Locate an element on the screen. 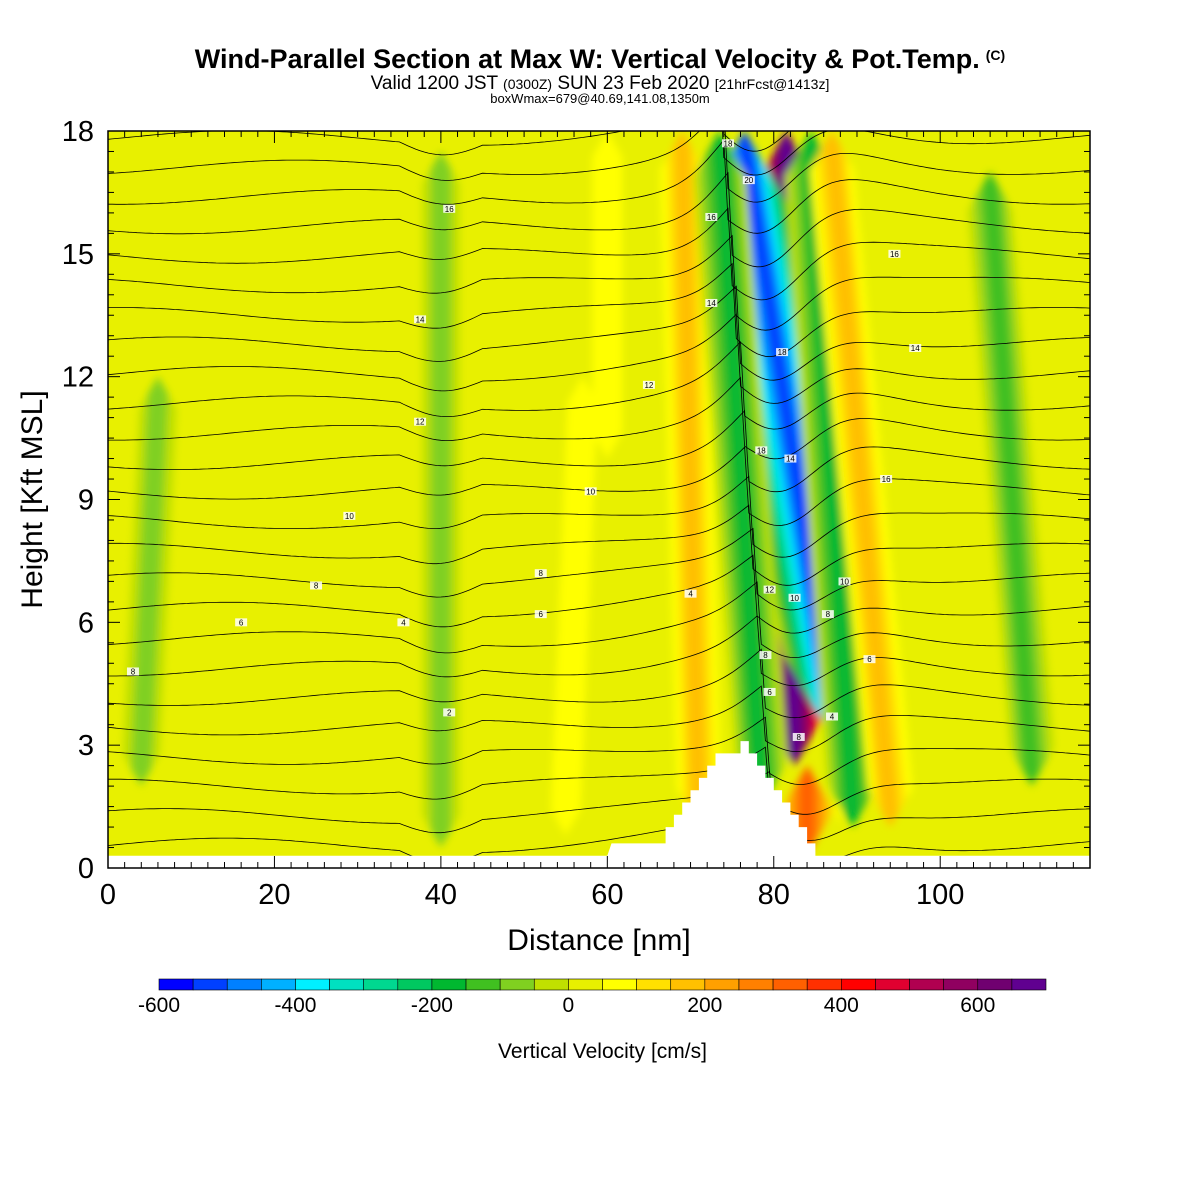 This screenshot has width=1200, height=1200. theta-label-9: 10 is located at coordinates (590, 491).